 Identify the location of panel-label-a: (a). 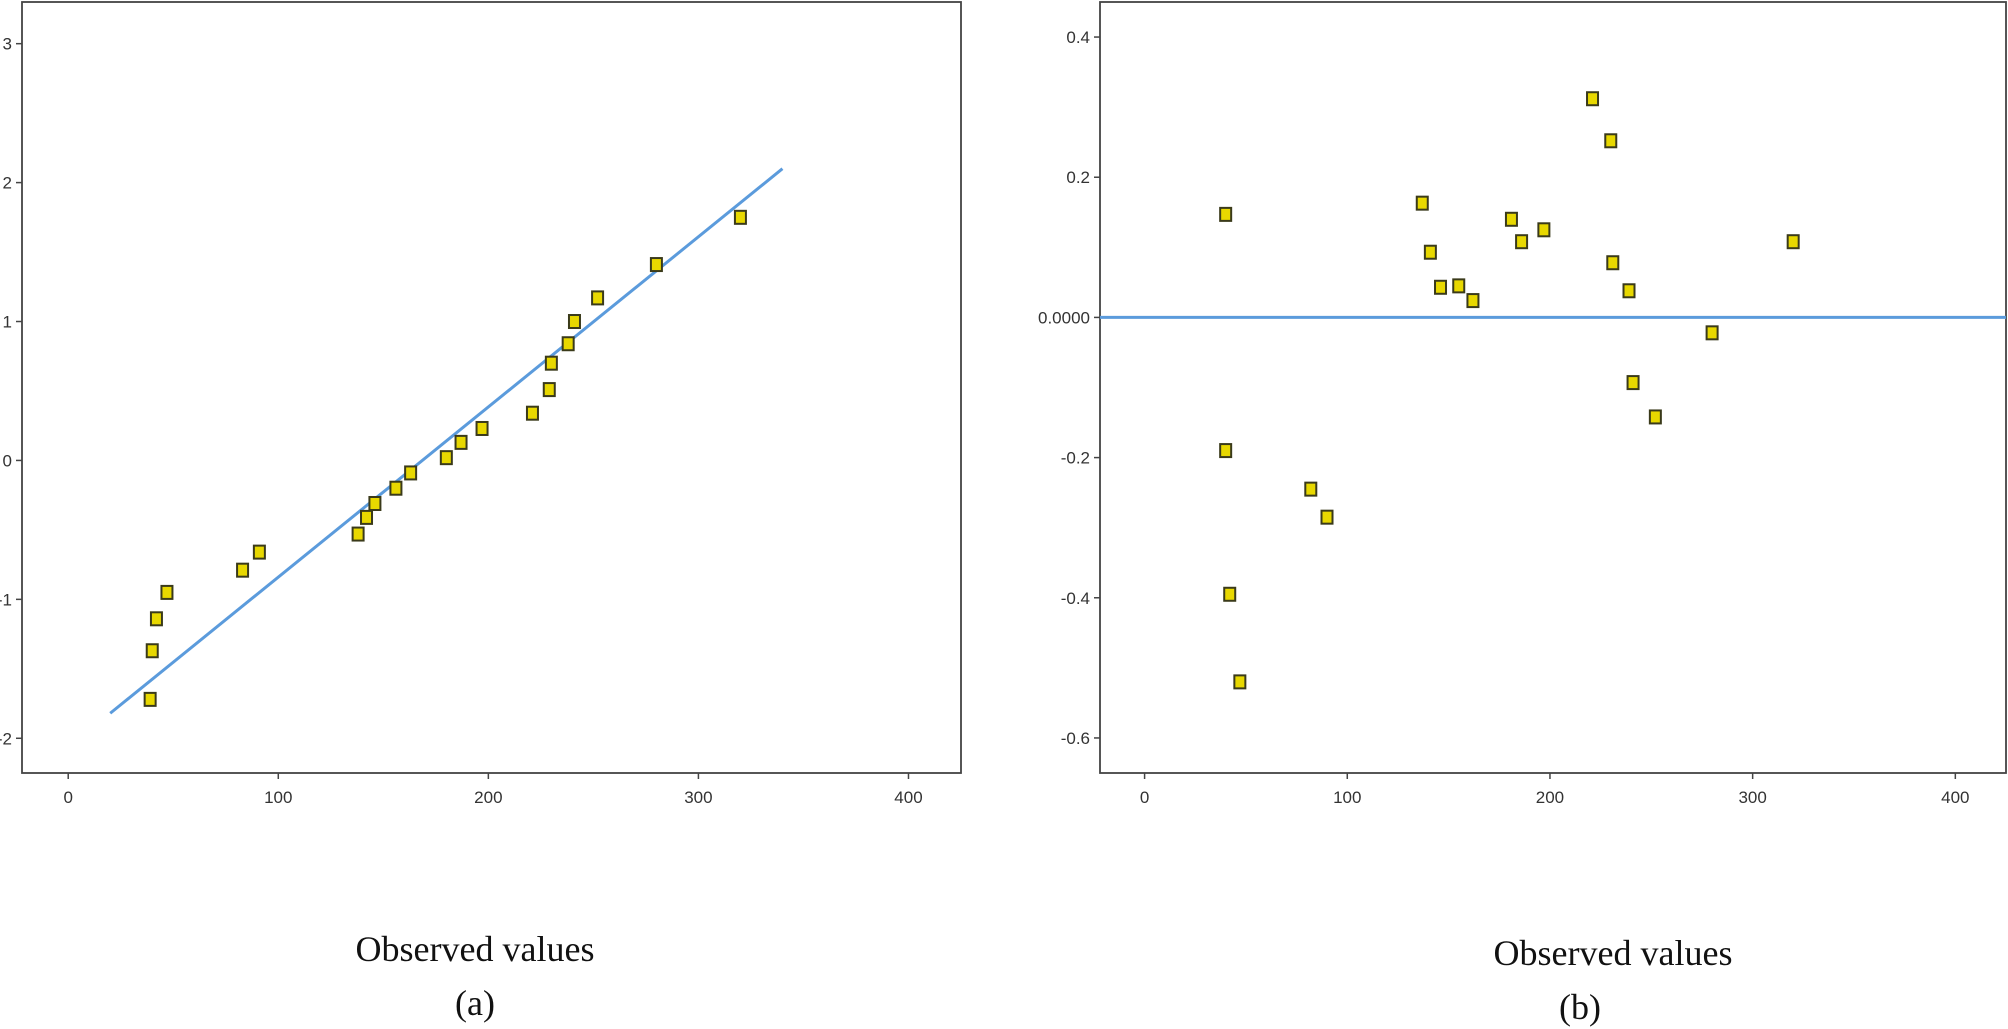
(475, 1003).